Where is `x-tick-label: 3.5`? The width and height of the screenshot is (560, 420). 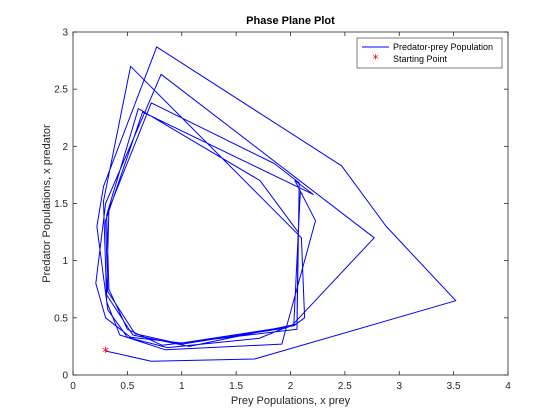 x-tick-label: 3.5 is located at coordinates (454, 386).